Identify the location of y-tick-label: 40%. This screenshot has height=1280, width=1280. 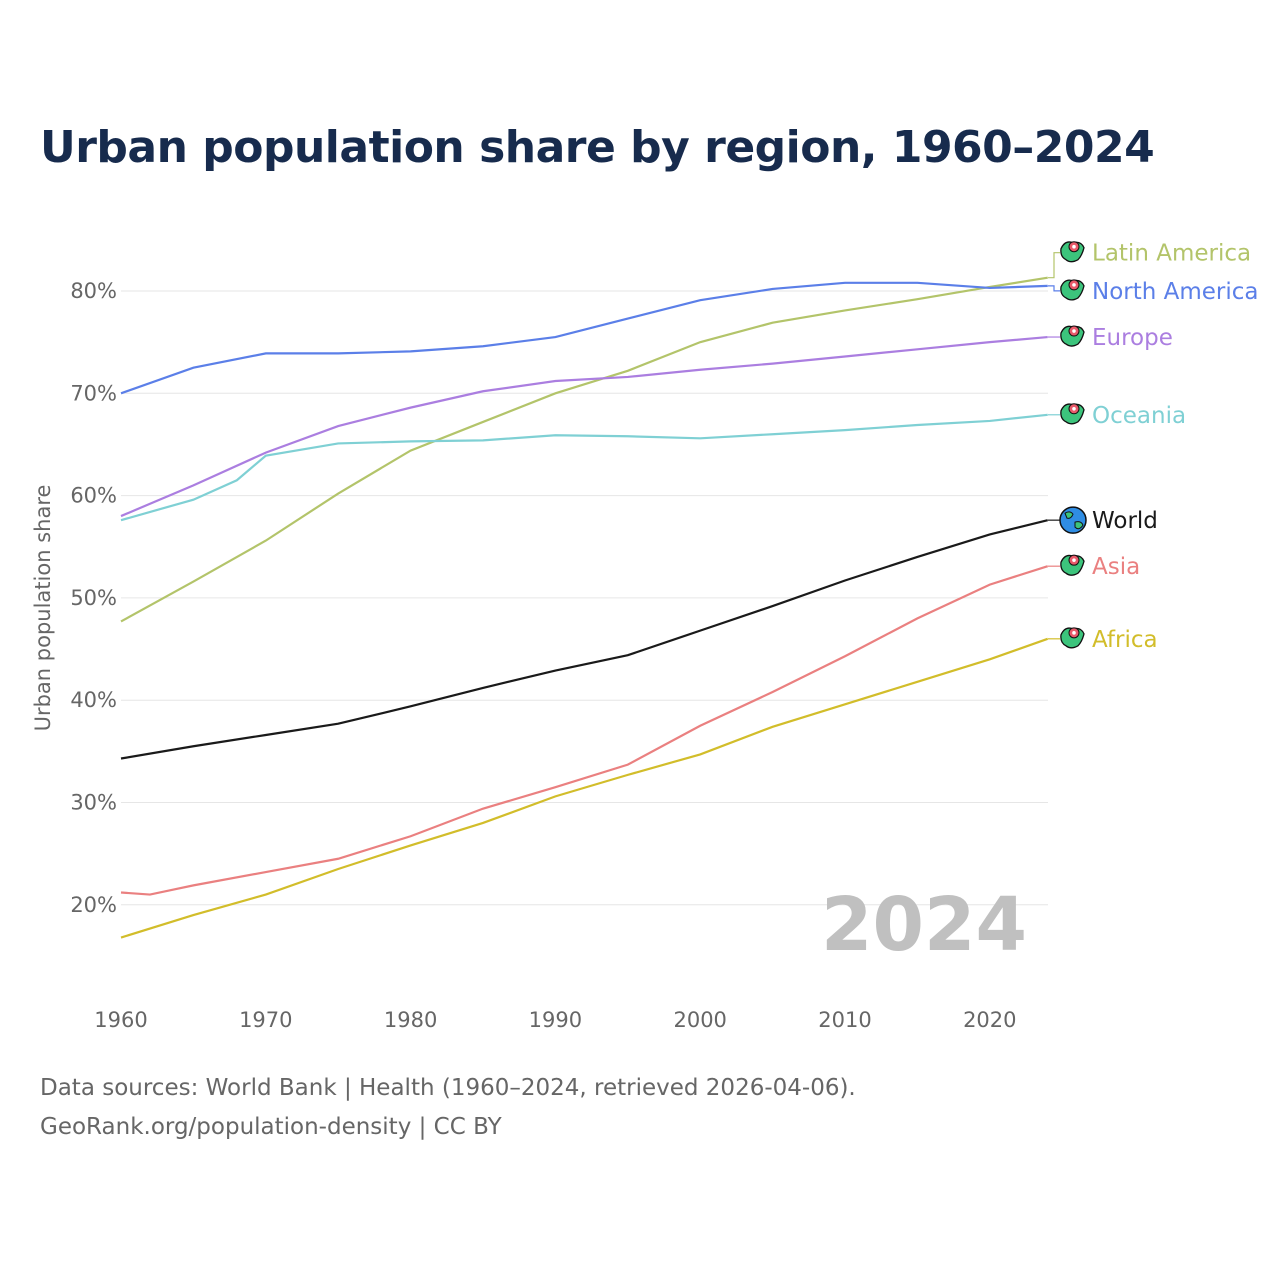
(93, 700).